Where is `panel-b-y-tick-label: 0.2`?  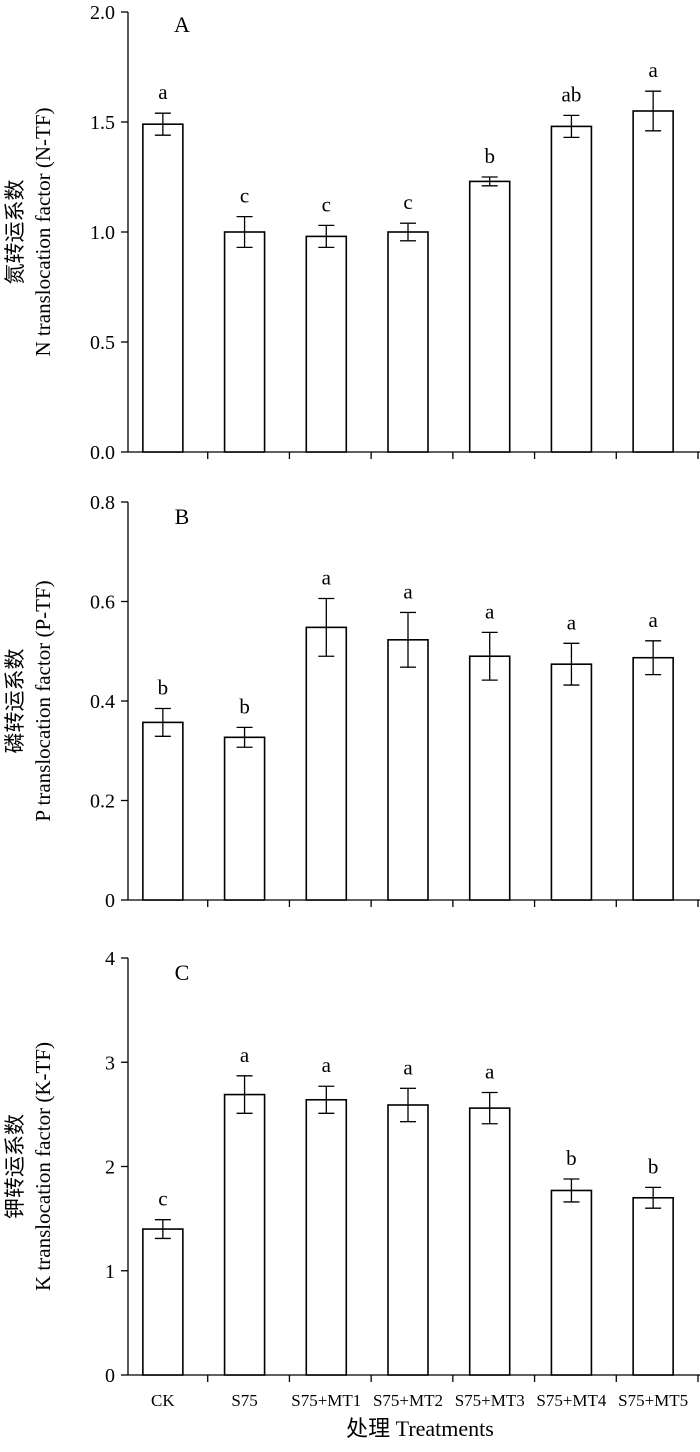
panel-b-y-tick-label: 0.2 is located at coordinates (102, 802).